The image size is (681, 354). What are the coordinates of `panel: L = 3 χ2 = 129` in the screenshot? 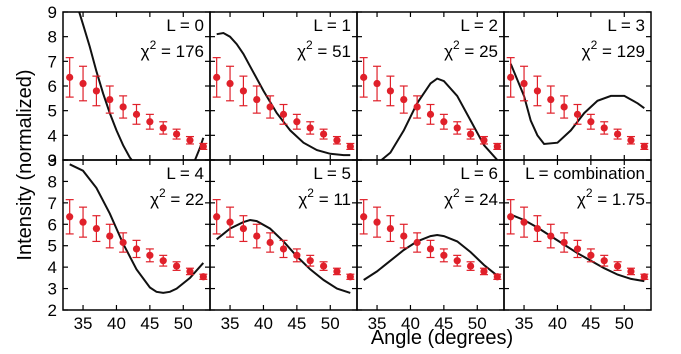 It's located at (577, 86).